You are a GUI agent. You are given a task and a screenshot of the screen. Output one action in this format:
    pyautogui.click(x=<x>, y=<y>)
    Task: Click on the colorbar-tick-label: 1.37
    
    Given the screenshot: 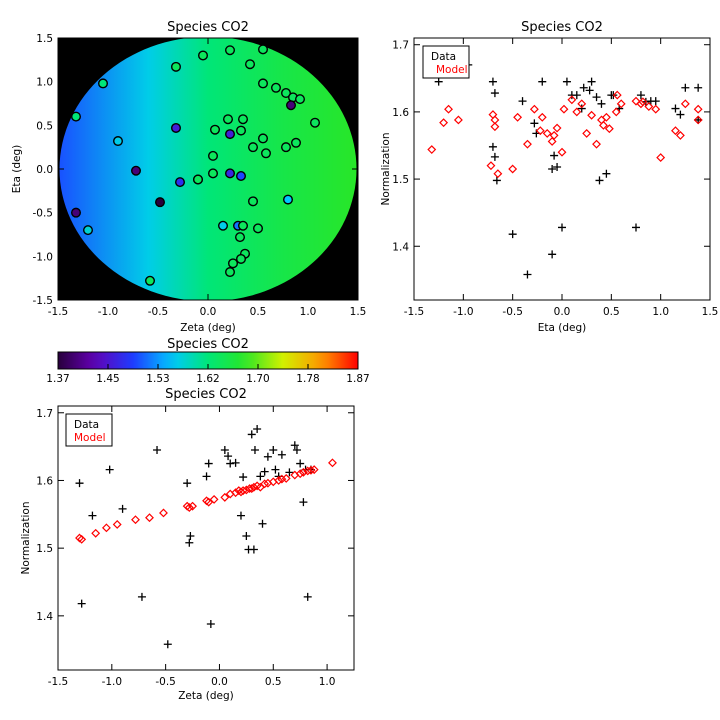 What is the action you would take?
    pyautogui.click(x=57, y=379)
    